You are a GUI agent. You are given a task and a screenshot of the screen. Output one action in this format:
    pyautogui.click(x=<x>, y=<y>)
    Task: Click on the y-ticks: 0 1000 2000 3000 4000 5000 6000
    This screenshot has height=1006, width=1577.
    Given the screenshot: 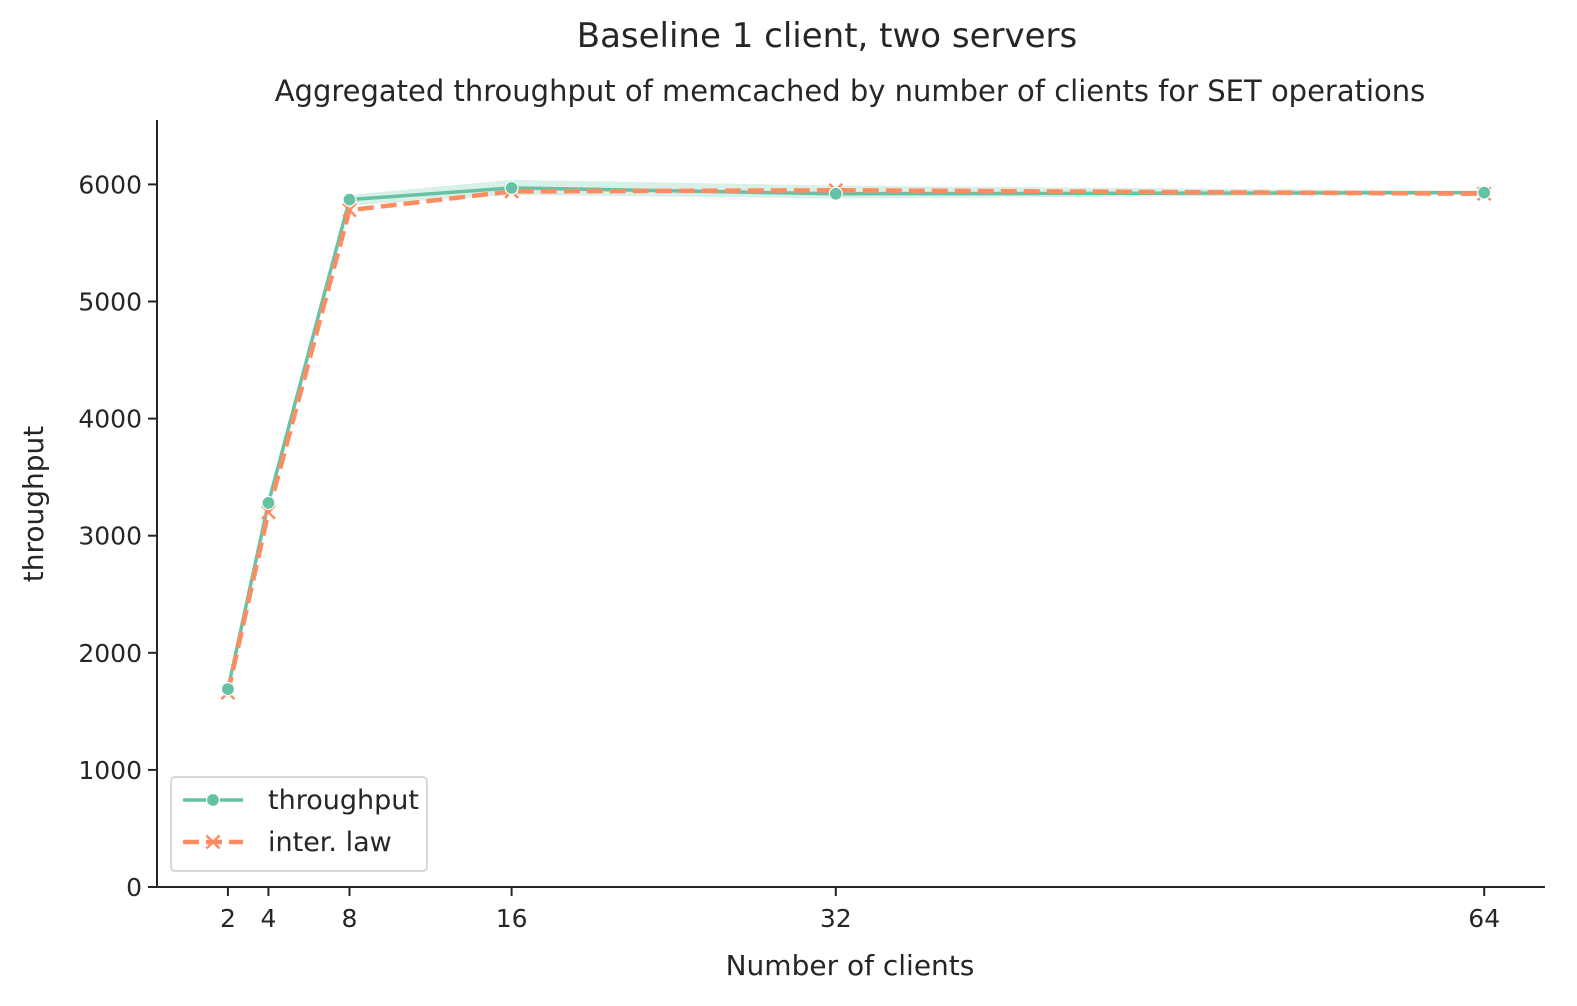 What is the action you would take?
    pyautogui.click(x=117, y=536)
    